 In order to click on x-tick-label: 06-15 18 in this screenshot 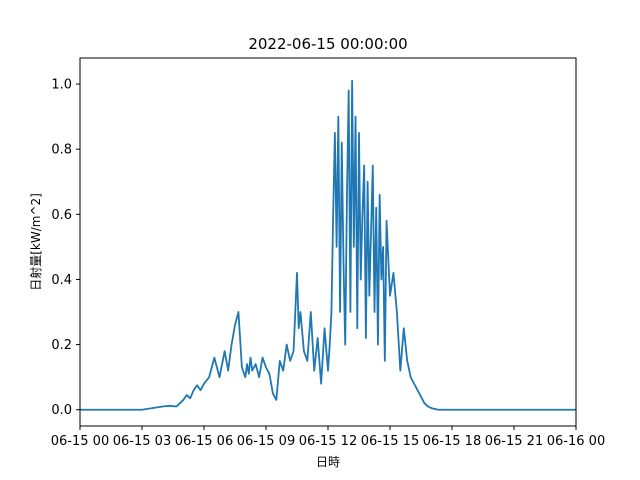, I will do `click(452, 441)`.